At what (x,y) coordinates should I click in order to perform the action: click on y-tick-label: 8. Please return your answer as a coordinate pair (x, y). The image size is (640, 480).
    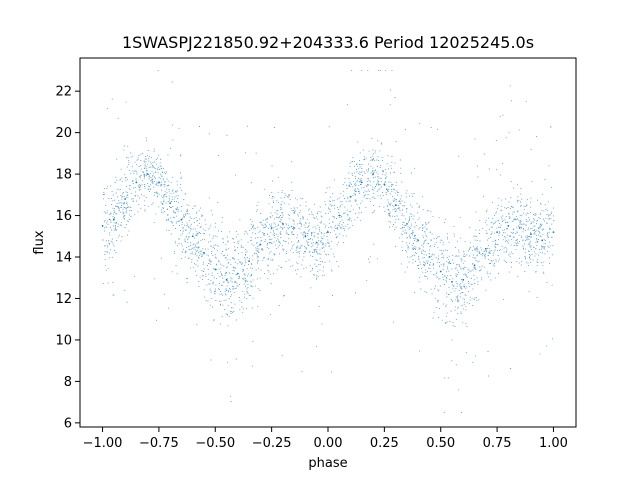
    Looking at the image, I should click on (68, 382).